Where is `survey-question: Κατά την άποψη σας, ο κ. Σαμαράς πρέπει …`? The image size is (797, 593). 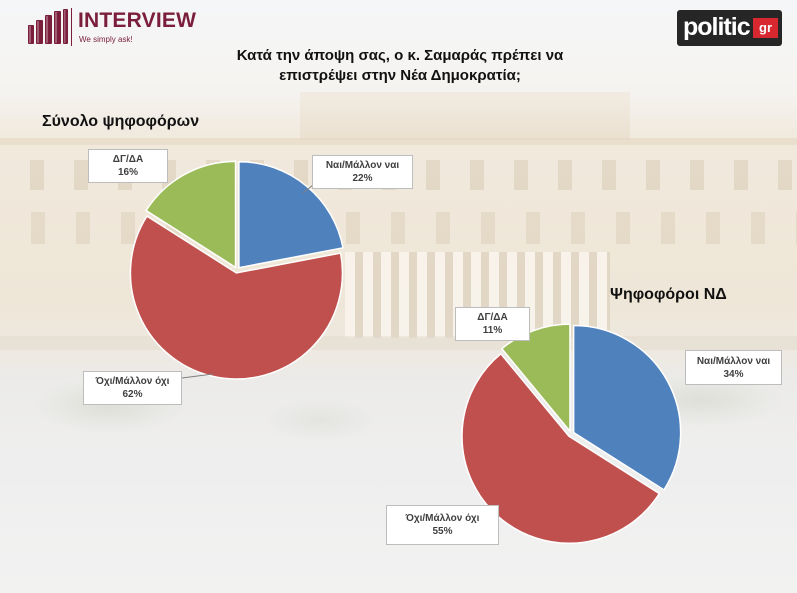
survey-question: Κατά την άποψη σας, ο κ. Σαμαράς πρέπει … is located at coordinates (400, 66).